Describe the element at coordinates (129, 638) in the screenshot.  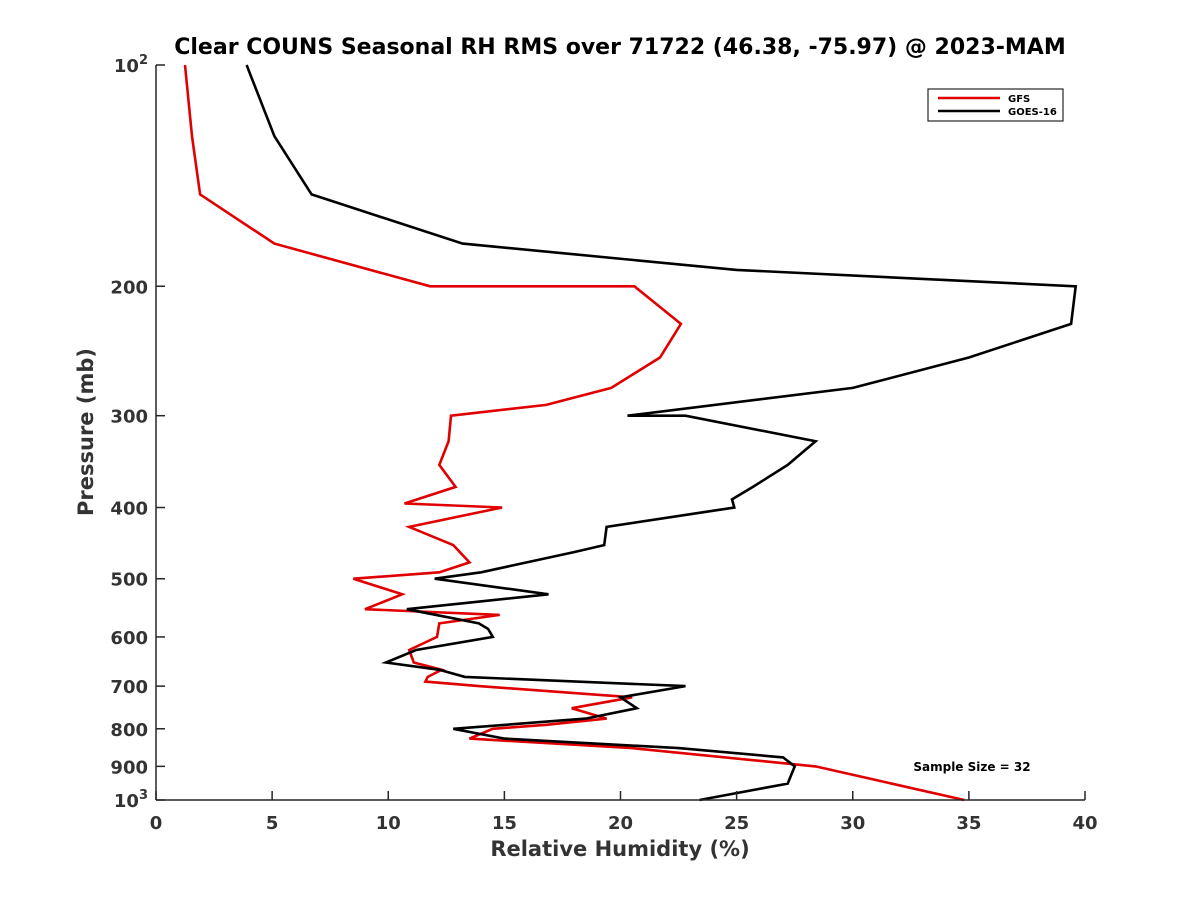
I see `y-tick-label: 600` at that location.